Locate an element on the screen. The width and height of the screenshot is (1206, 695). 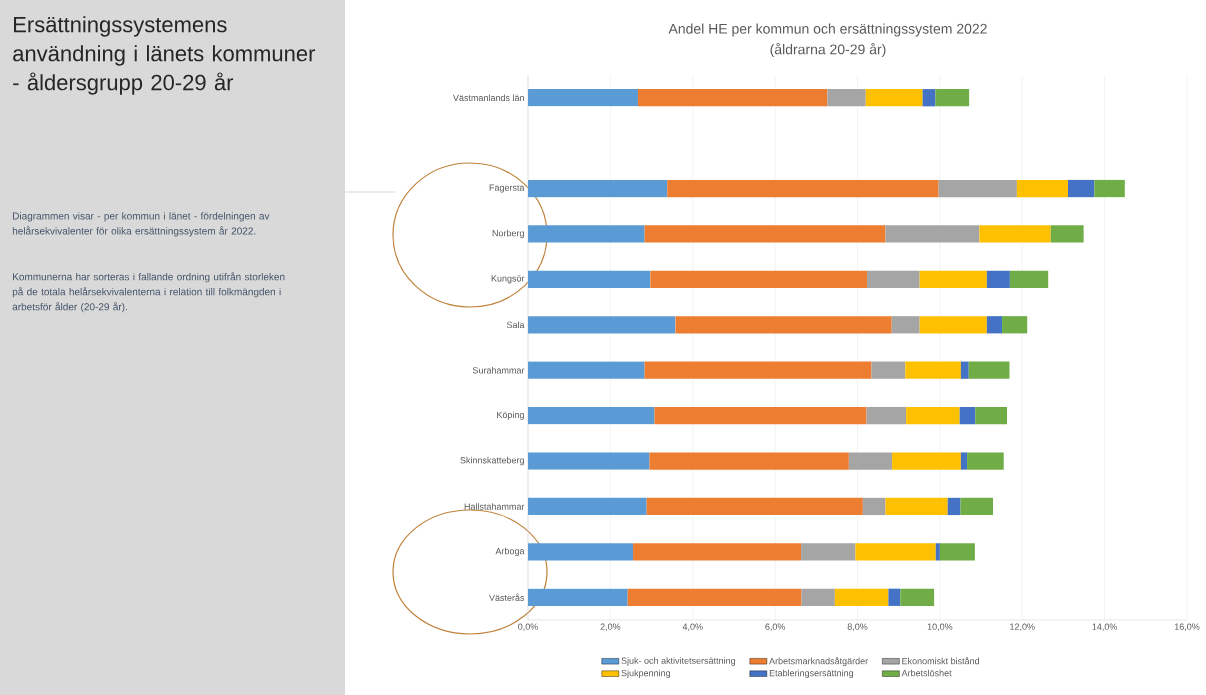
y-tick-label: Västmanlands län is located at coordinates (488, 98).